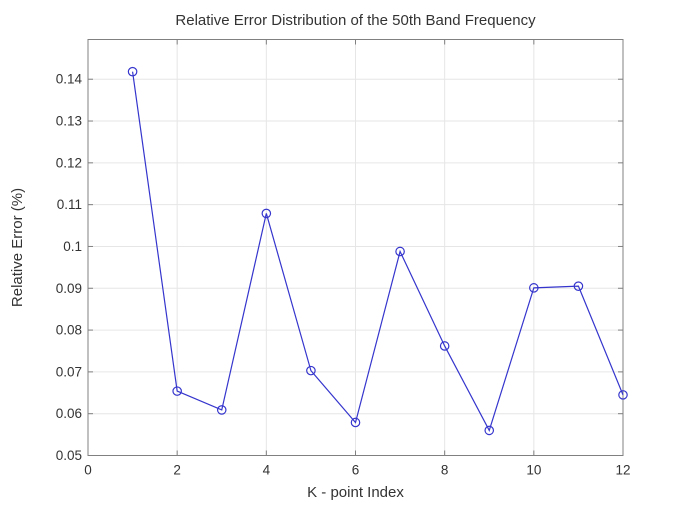  What do you see at coordinates (69, 79) in the screenshot?
I see `y-tick-label: 0.14` at bounding box center [69, 79].